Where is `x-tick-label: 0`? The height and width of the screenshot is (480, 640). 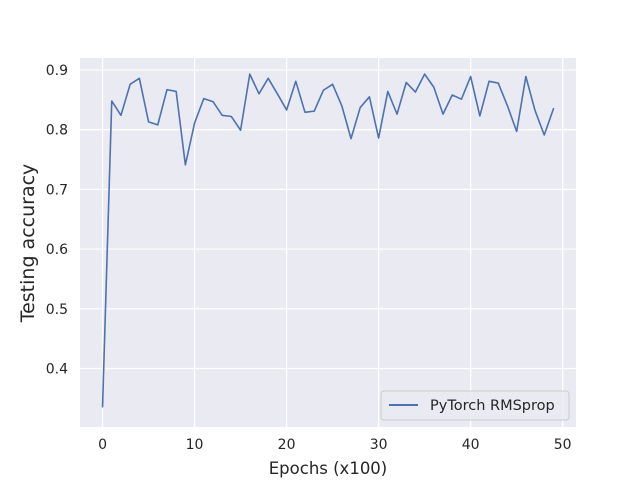 x-tick-label: 0 is located at coordinates (102, 445).